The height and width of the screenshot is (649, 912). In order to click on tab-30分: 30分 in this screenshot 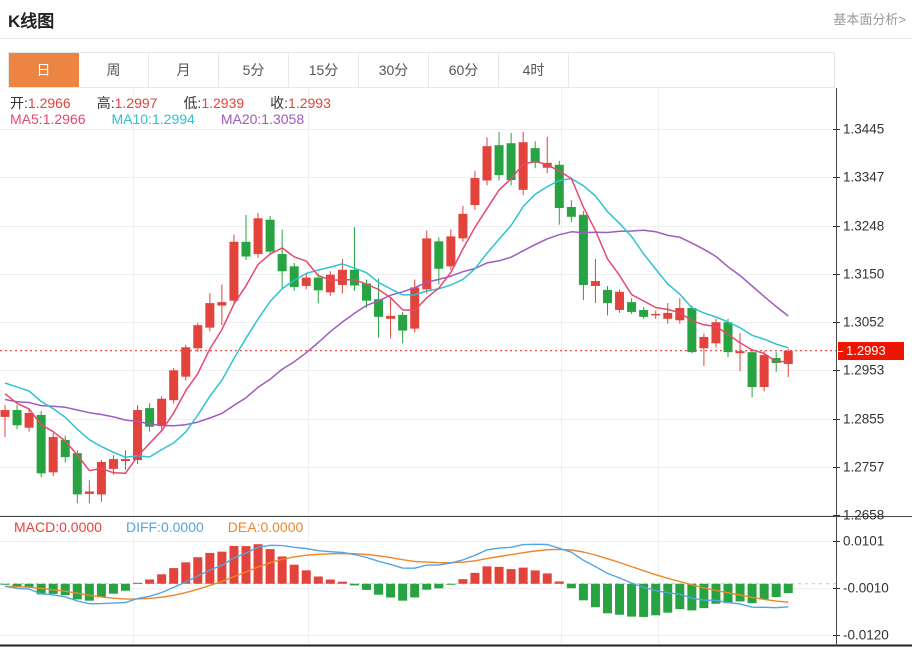, I will do `click(394, 70)`.